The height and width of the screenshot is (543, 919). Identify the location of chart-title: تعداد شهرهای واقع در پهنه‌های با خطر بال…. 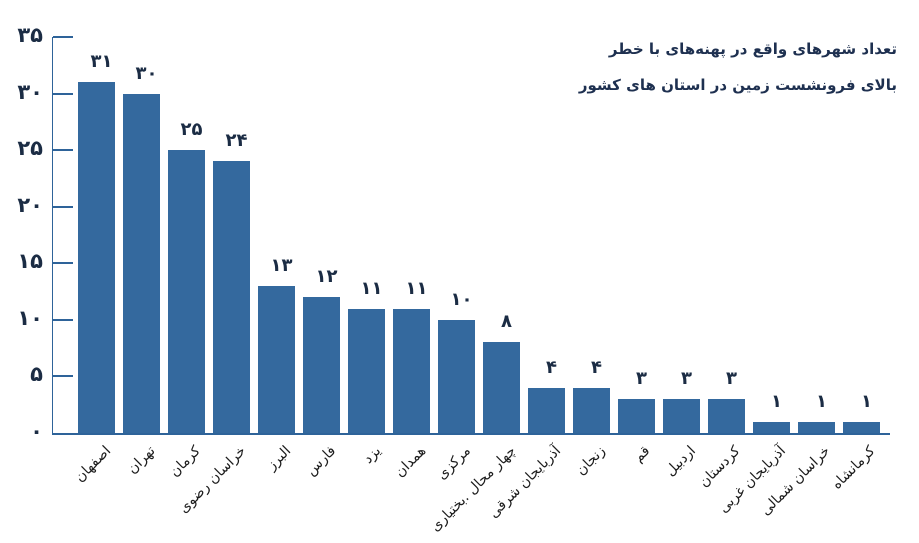
(738, 67).